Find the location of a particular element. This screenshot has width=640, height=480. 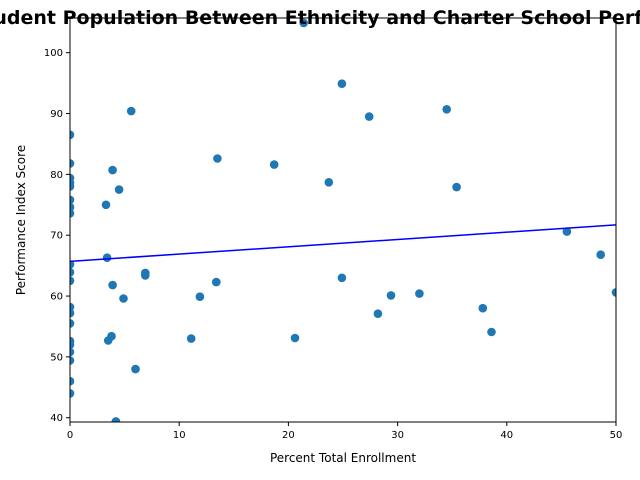

x-tick-label: 10 is located at coordinates (179, 435).